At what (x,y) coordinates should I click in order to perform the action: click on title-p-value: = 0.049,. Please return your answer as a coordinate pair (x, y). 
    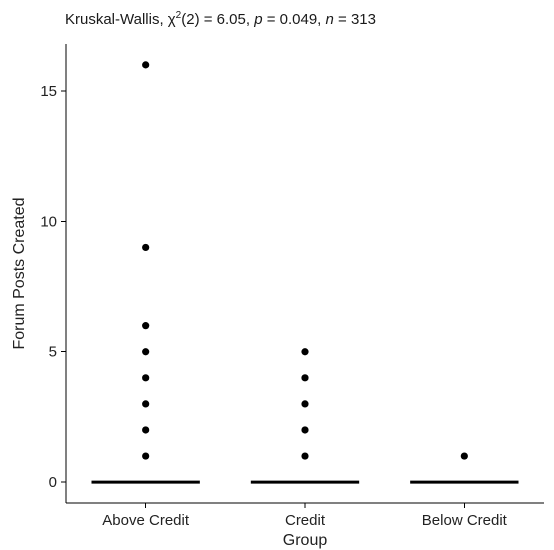
    Looking at the image, I should click on (294, 19).